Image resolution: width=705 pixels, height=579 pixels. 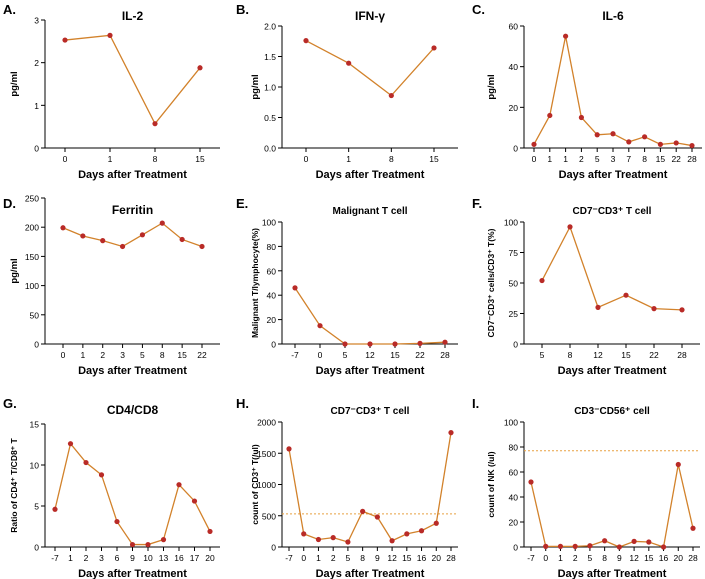 What do you see at coordinates (9, 9) in the screenshot?
I see `panel-label: A.` at bounding box center [9, 9].